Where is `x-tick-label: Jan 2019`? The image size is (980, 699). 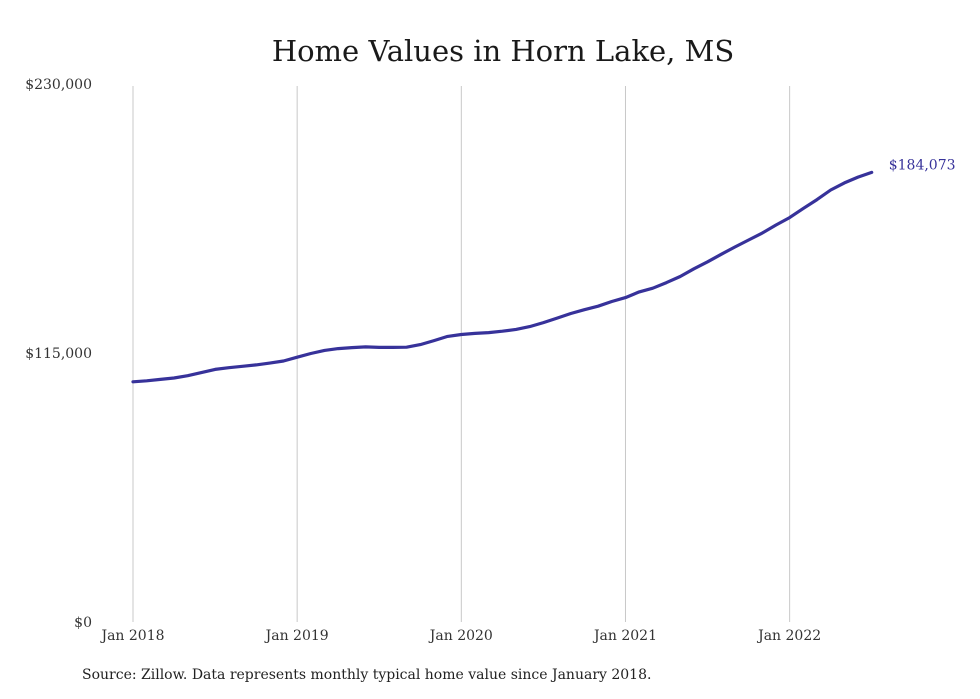 x-tick-label: Jan 2019 is located at coordinates (296, 636).